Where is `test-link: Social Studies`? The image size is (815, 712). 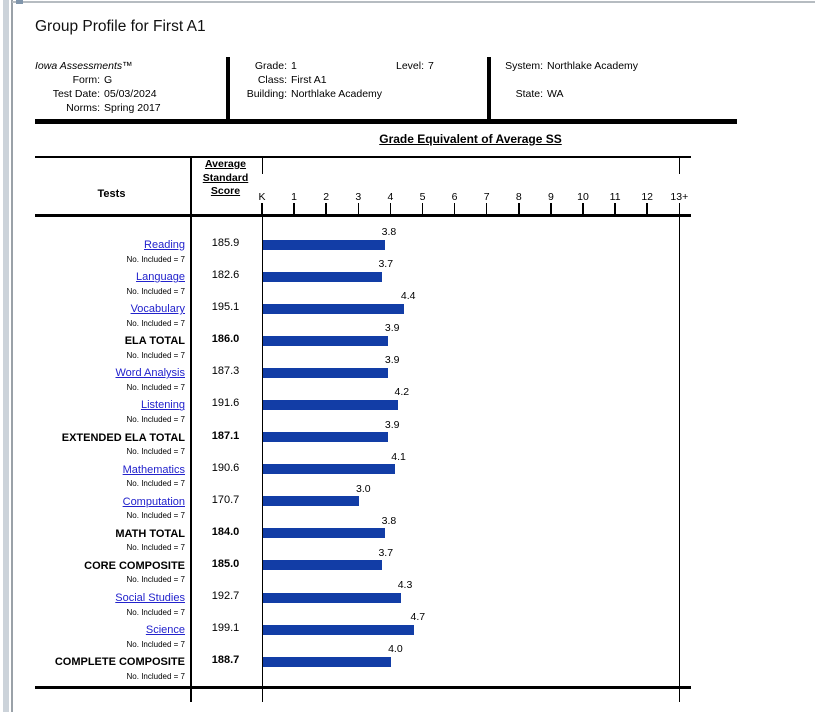
test-link: Social Studies is located at coordinates (150, 598).